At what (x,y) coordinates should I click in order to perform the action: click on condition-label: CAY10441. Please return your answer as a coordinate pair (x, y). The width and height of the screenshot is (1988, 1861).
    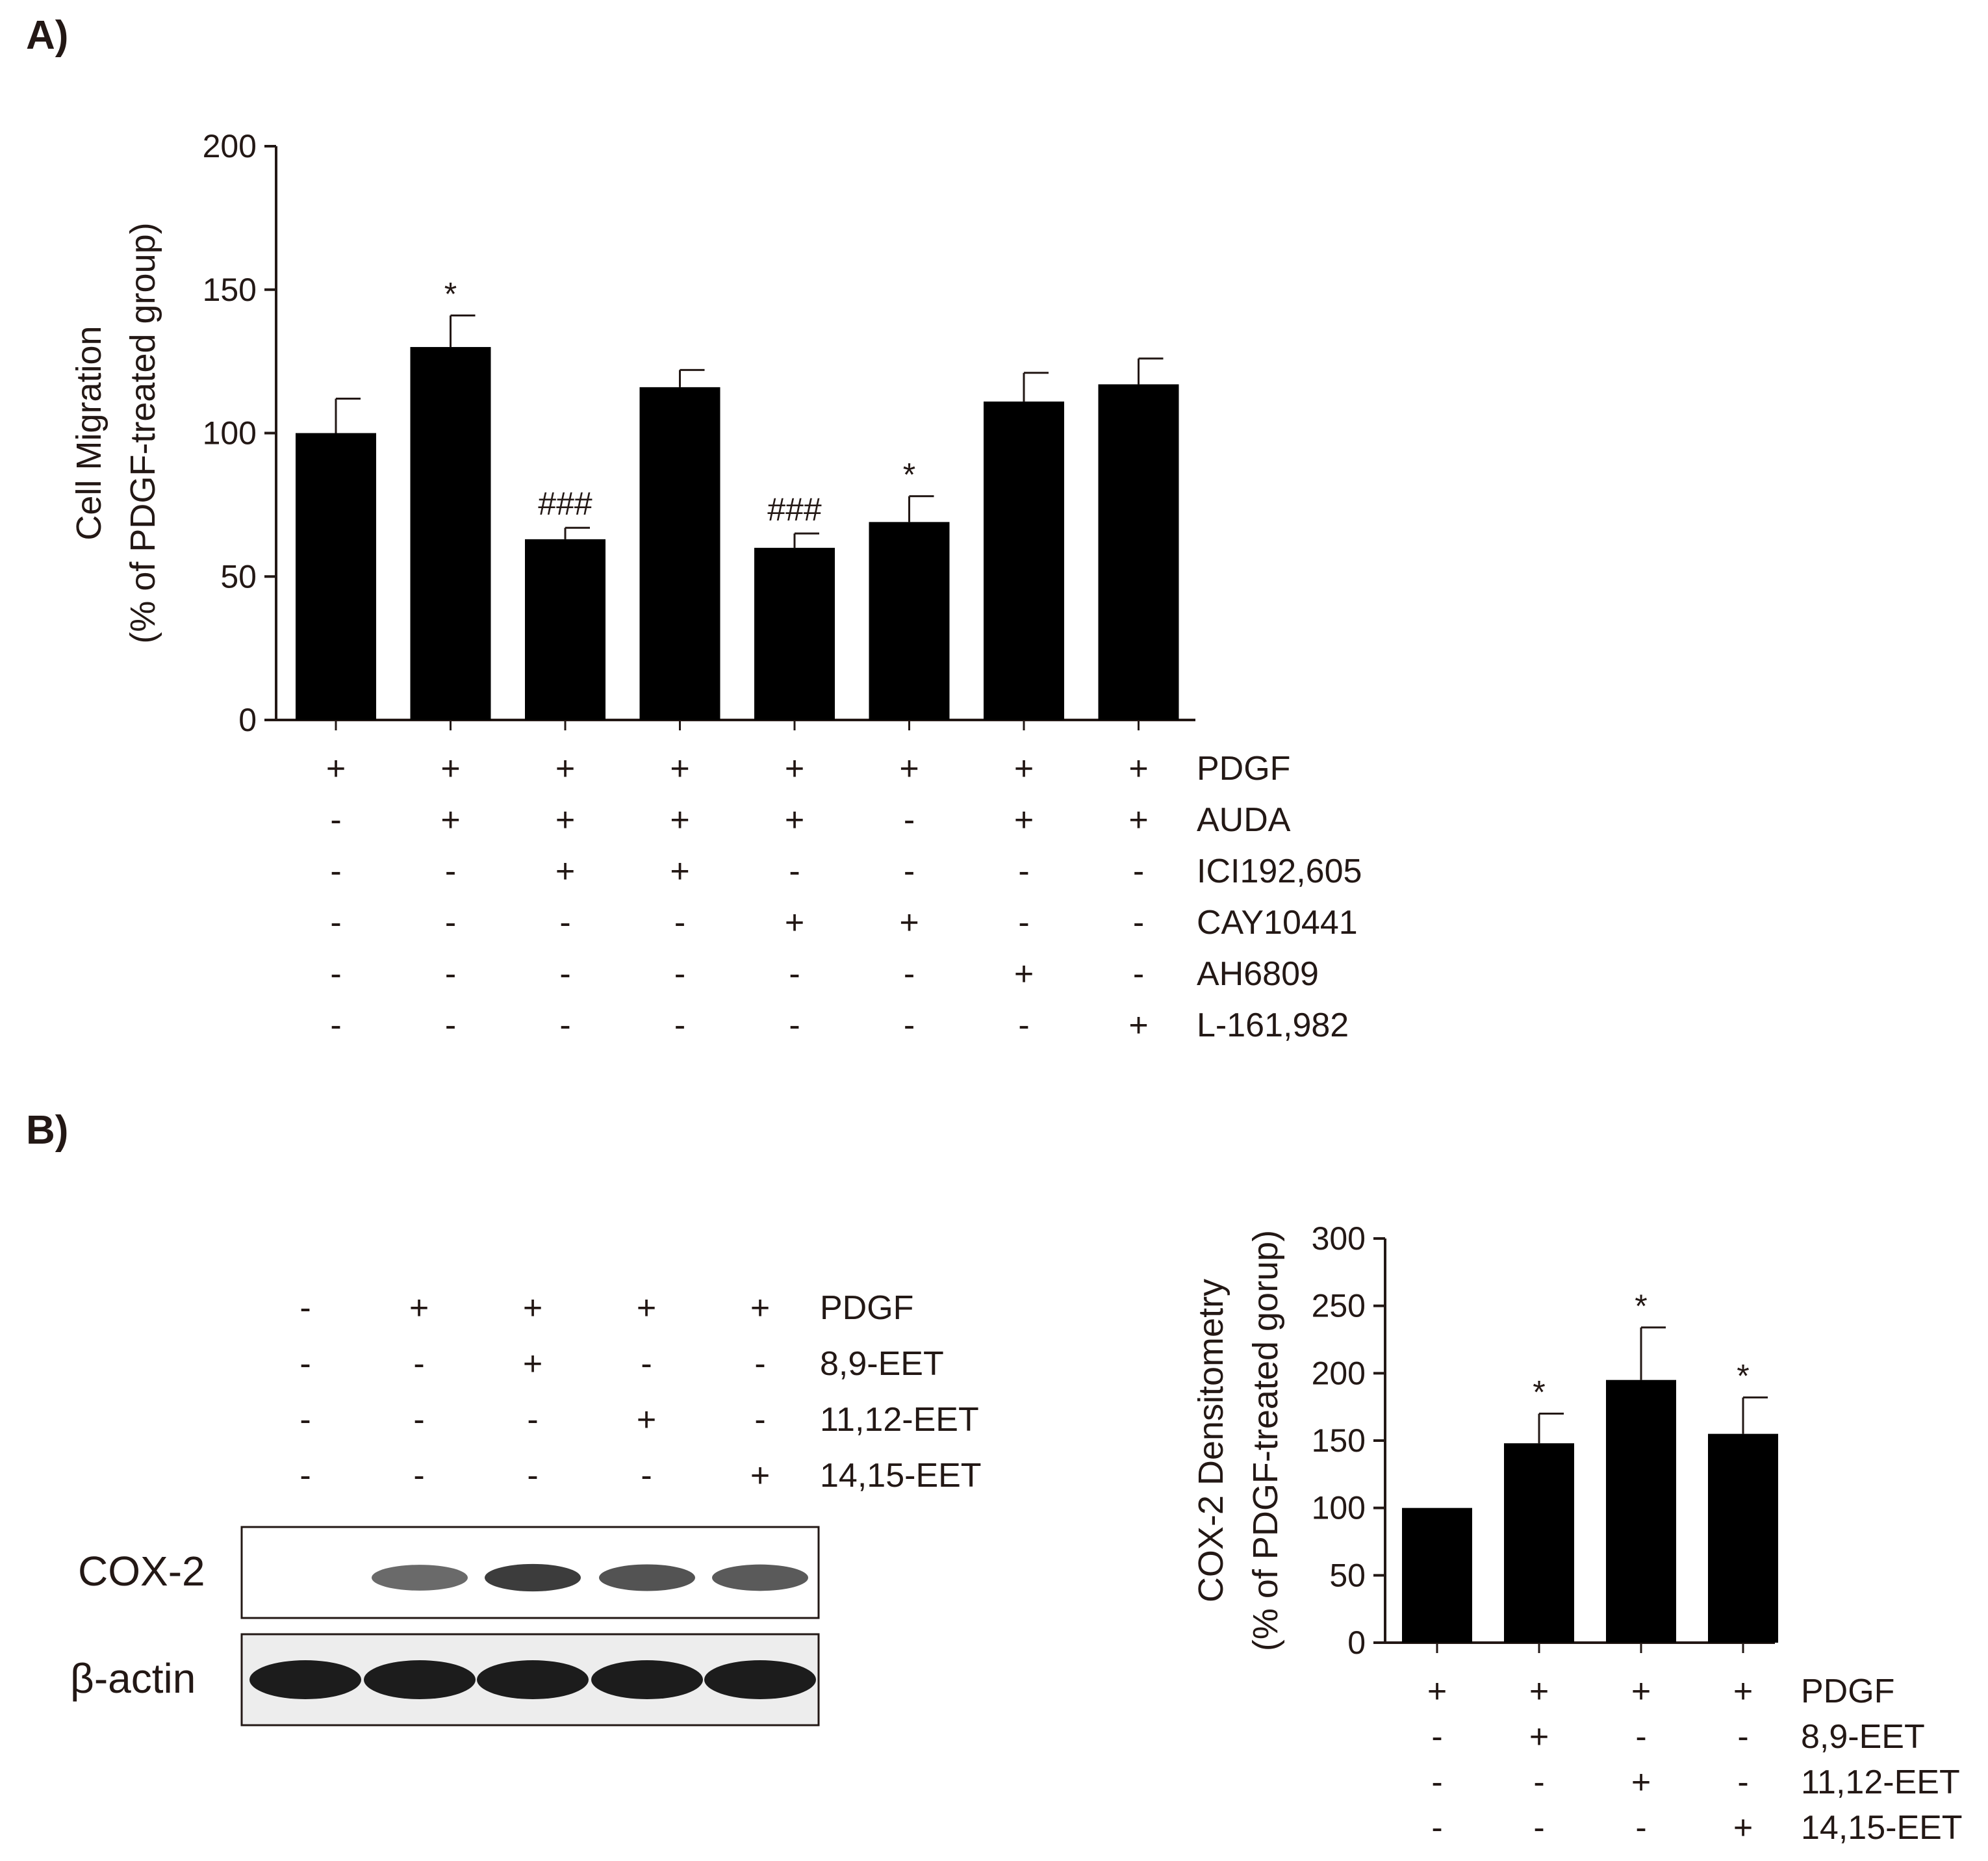
    Looking at the image, I should click on (1277, 923).